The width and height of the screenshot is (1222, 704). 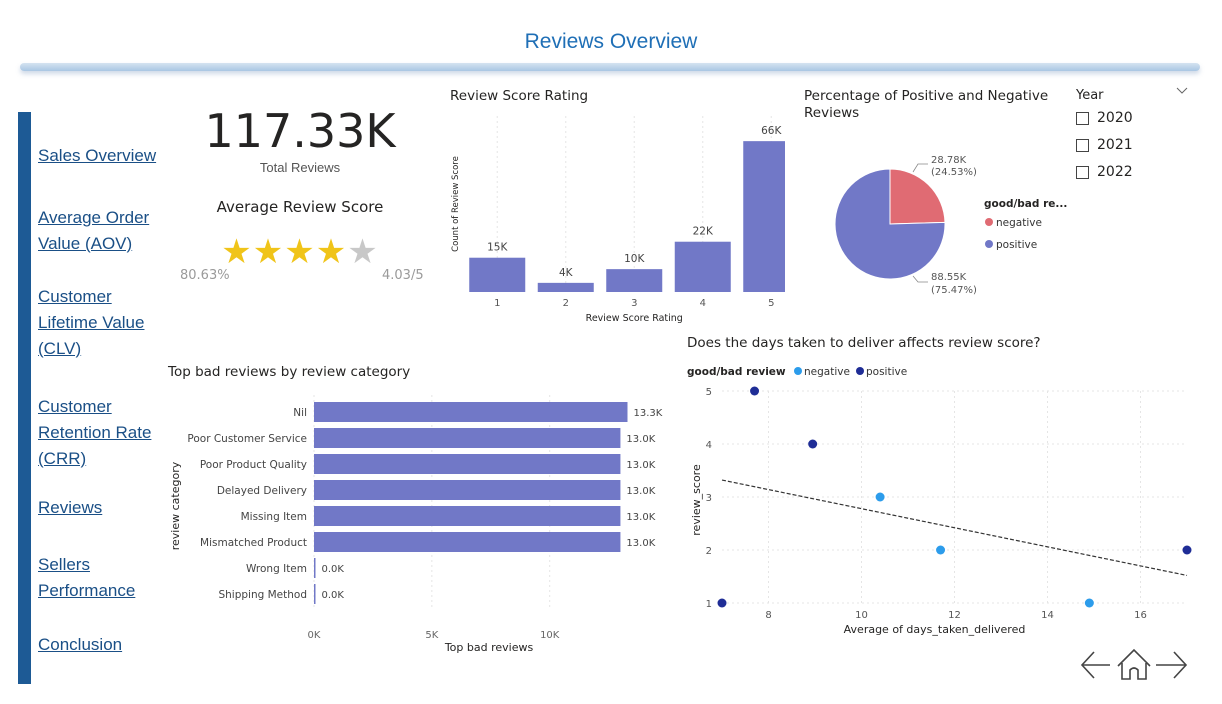 What do you see at coordinates (91, 322) in the screenshot?
I see `nav-link-clv: Customer Lifetime Value (CLV)` at bounding box center [91, 322].